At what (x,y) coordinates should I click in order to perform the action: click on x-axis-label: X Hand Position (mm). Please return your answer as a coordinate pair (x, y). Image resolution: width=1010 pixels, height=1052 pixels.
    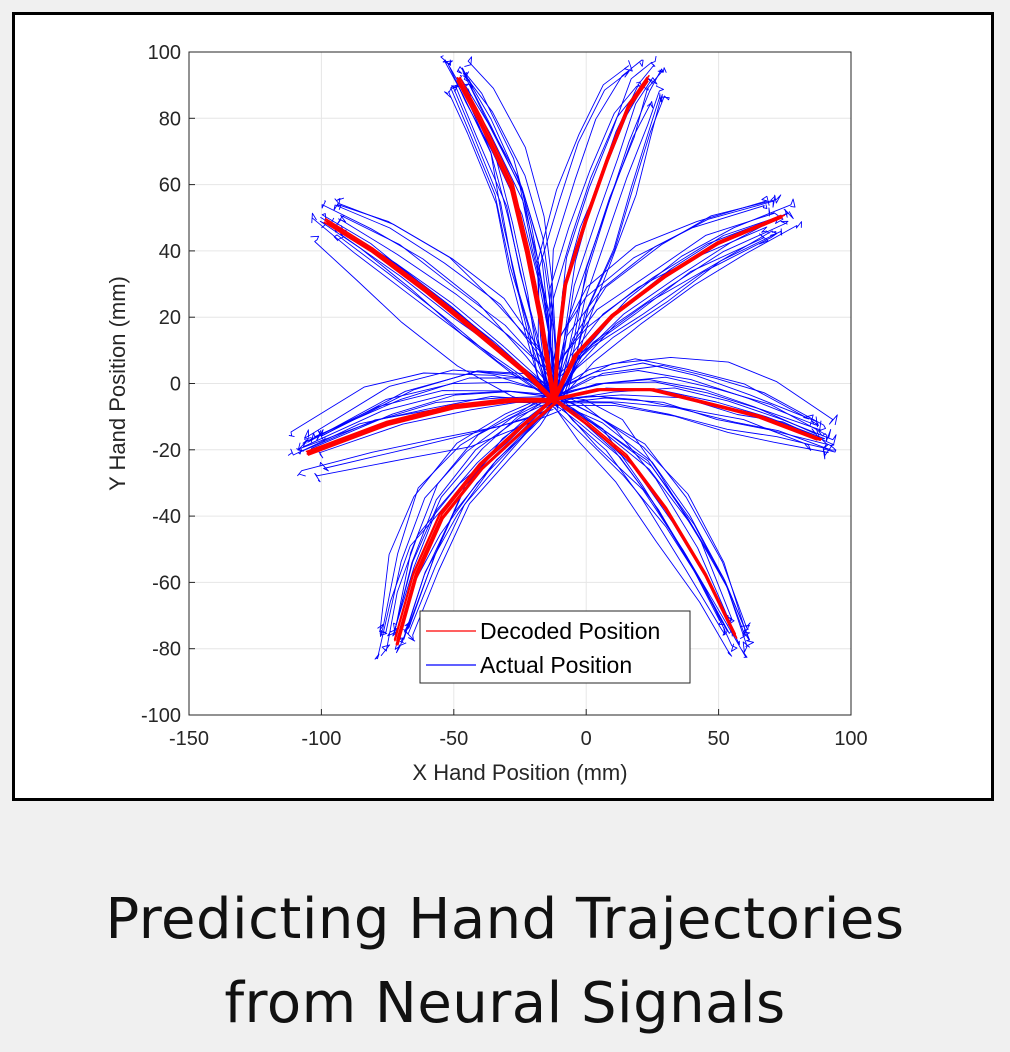
    Looking at the image, I should click on (519, 772).